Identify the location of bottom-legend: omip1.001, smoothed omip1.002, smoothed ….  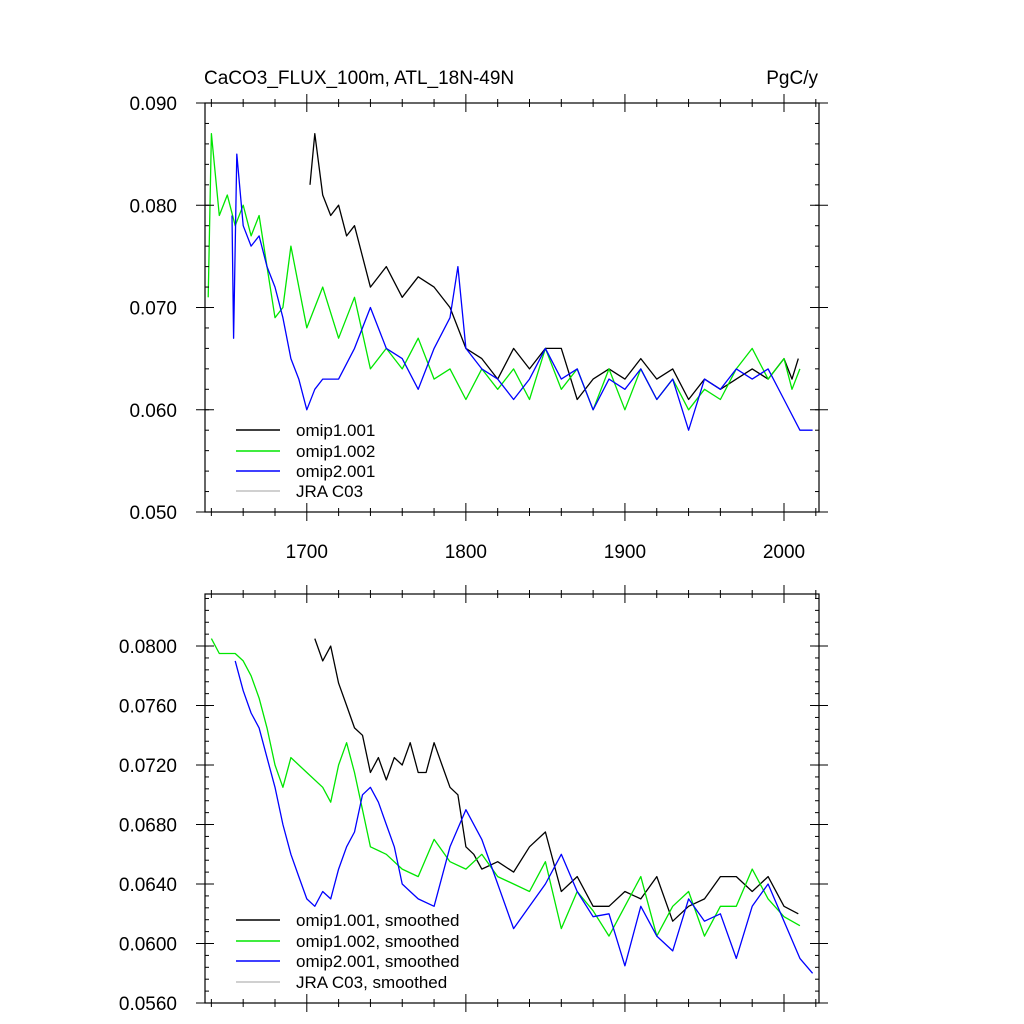
(348, 951).